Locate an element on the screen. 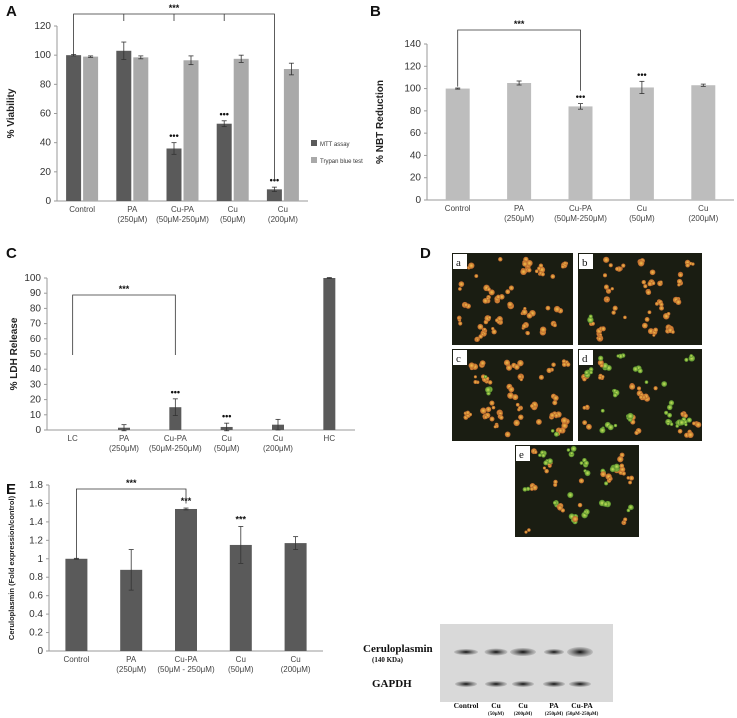 This screenshot has width=737, height=718. x-tick-label: HC is located at coordinates (330, 438).